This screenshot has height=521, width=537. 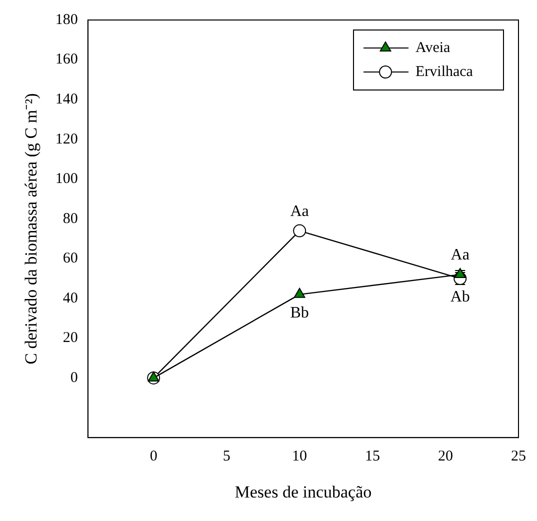 I want to click on y-tick-label: 160, so click(x=66, y=60).